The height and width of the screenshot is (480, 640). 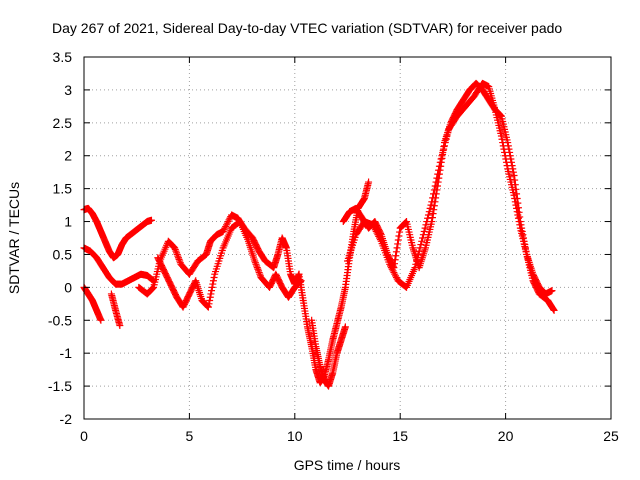 What do you see at coordinates (60, 320) in the screenshot?
I see `y-tick-label: -0.5` at bounding box center [60, 320].